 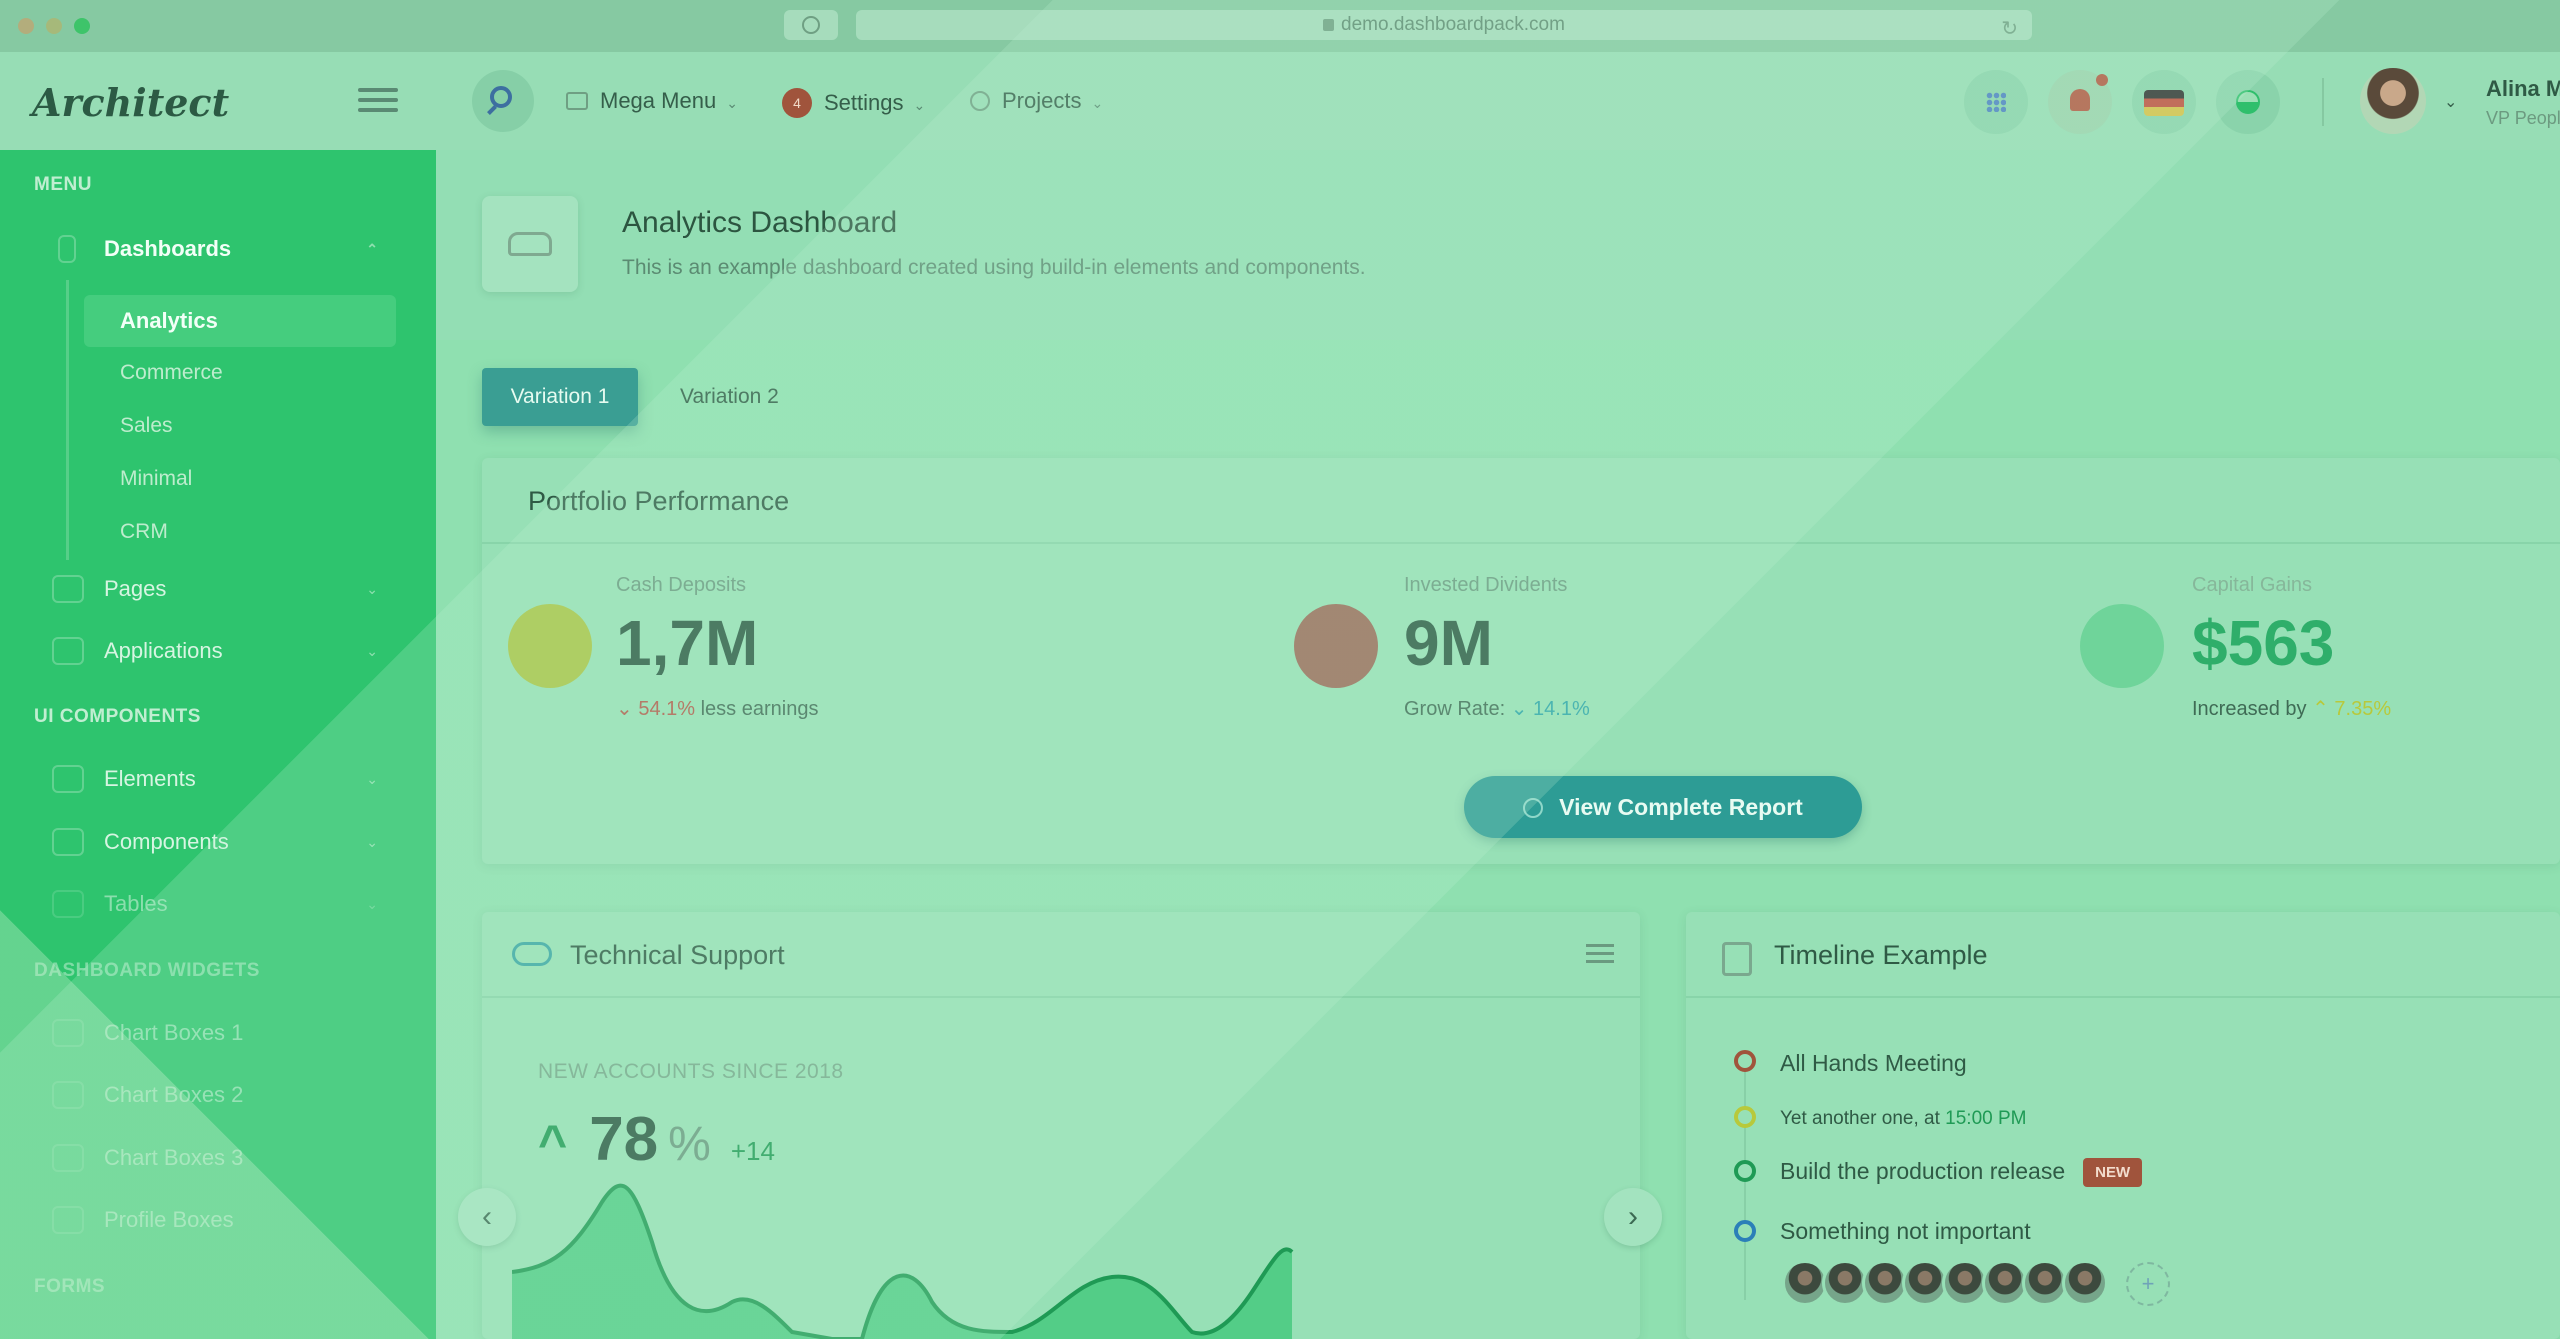 I want to click on sidebar-item-dashboards: Dashboards ⌃, so click(x=219, y=249).